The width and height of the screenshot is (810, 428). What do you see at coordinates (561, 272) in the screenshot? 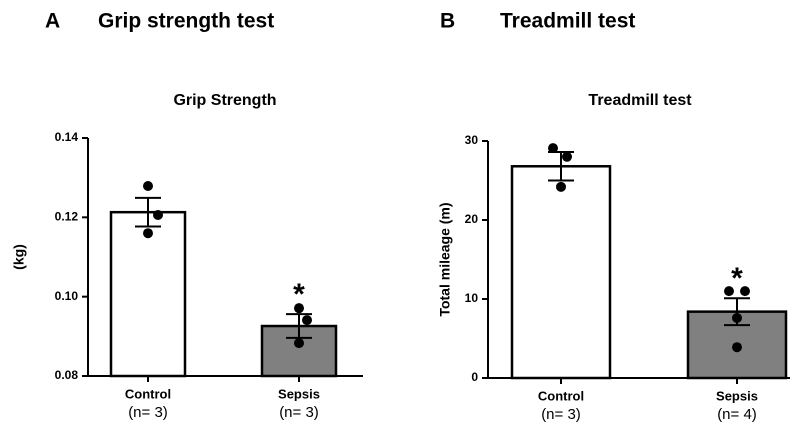
I see `bar` at bounding box center [561, 272].